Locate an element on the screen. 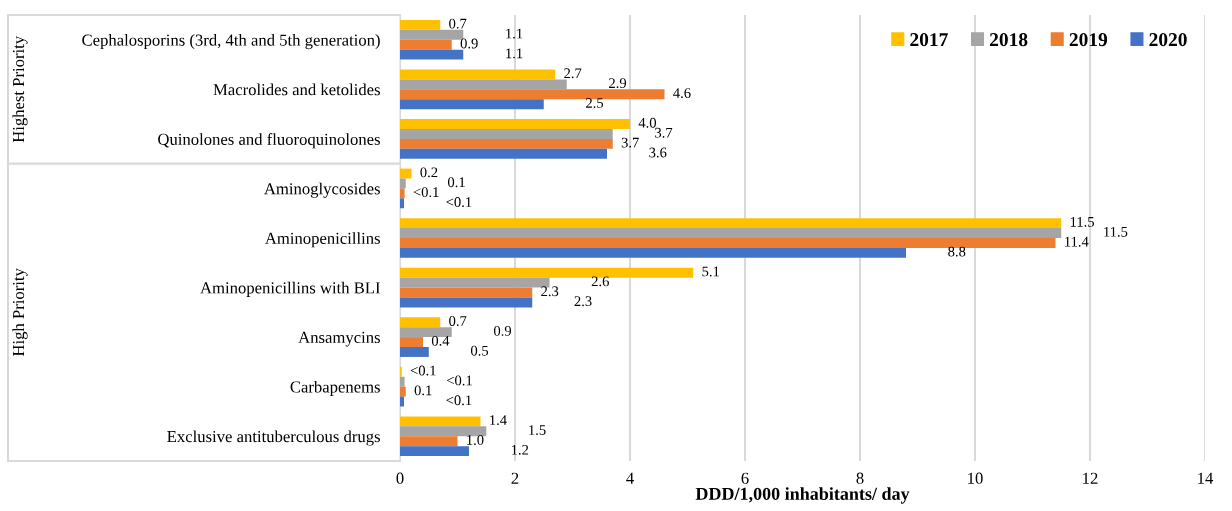  y-tick-label: Ansamycins is located at coordinates (339, 339).